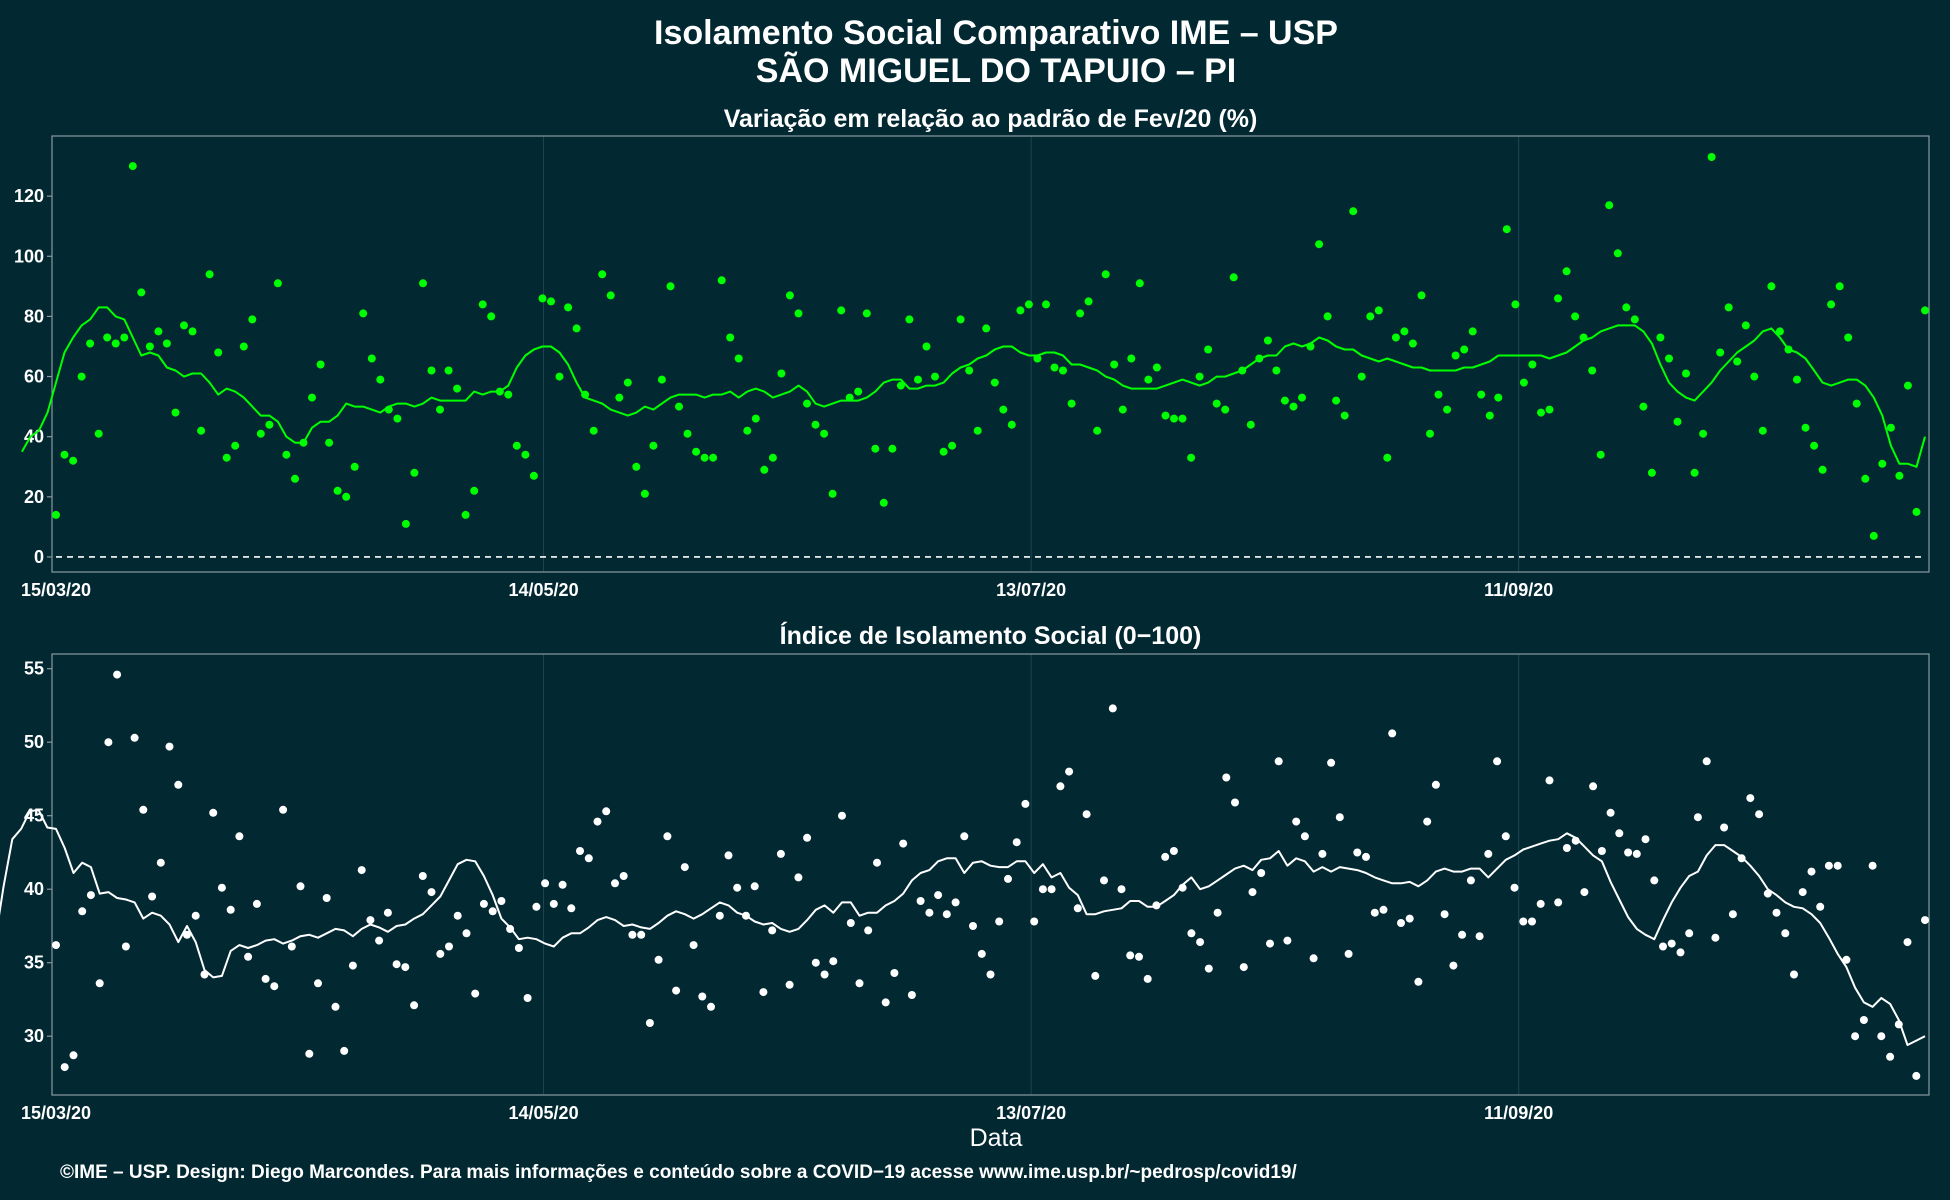 This screenshot has width=1950, height=1200. Describe the element at coordinates (29, 196) in the screenshot. I see `top-y-tick-label: 120` at that location.